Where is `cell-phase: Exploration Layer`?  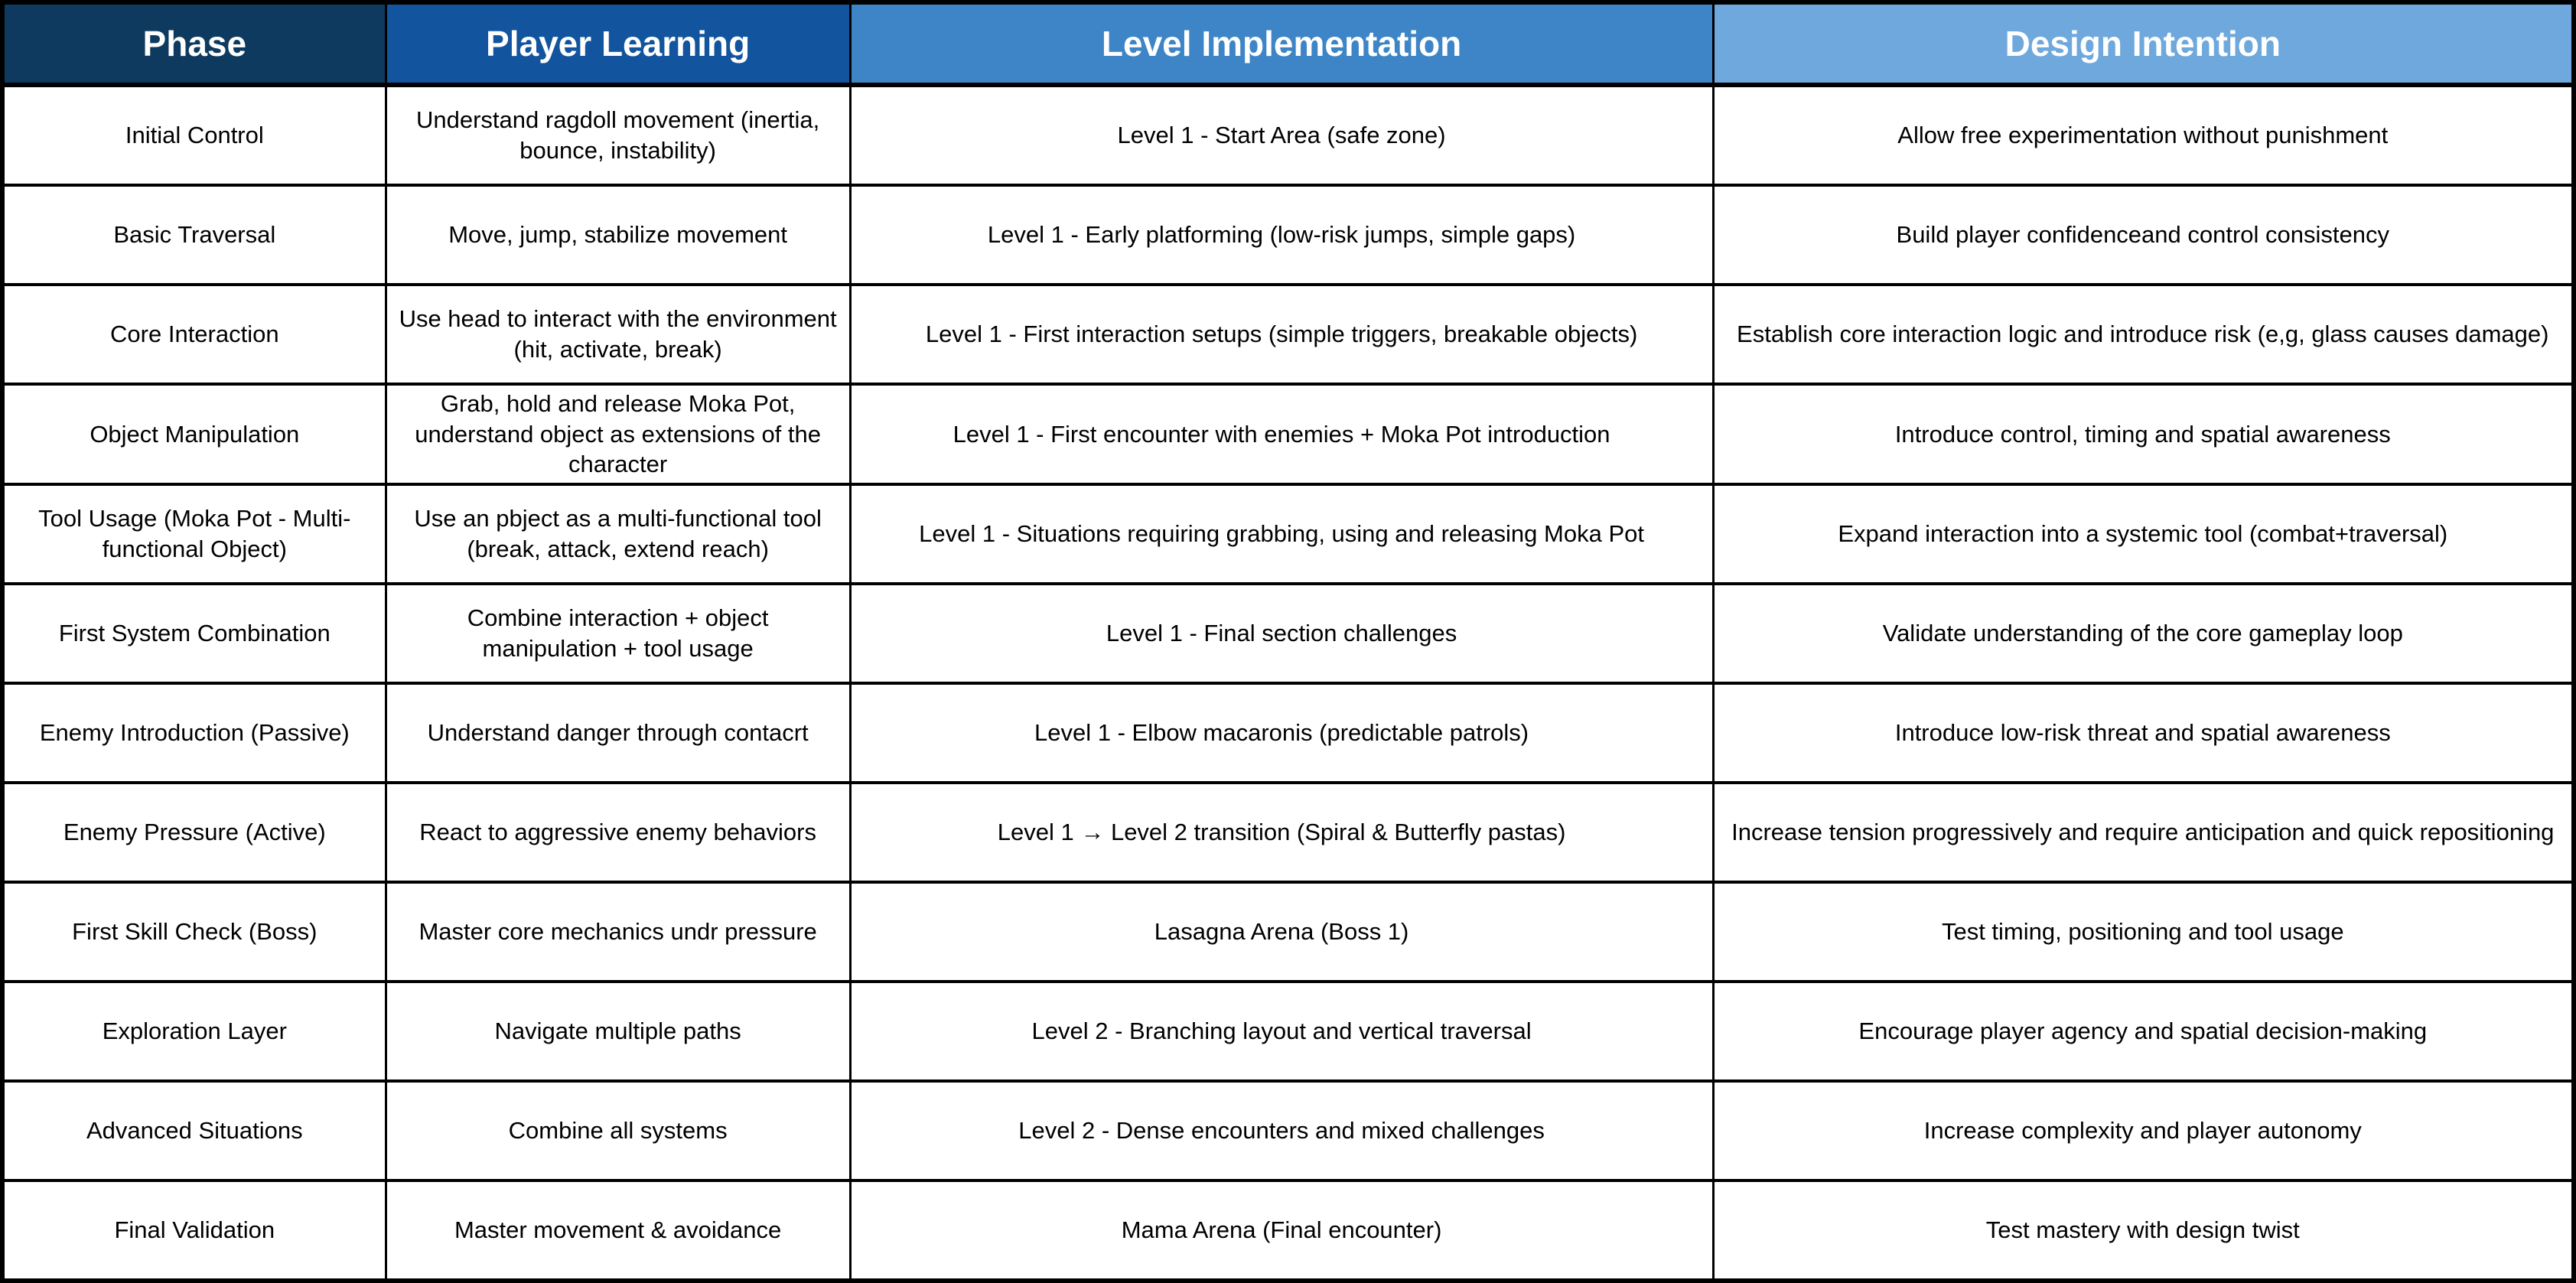 cell-phase: Exploration Layer is located at coordinates (194, 1032).